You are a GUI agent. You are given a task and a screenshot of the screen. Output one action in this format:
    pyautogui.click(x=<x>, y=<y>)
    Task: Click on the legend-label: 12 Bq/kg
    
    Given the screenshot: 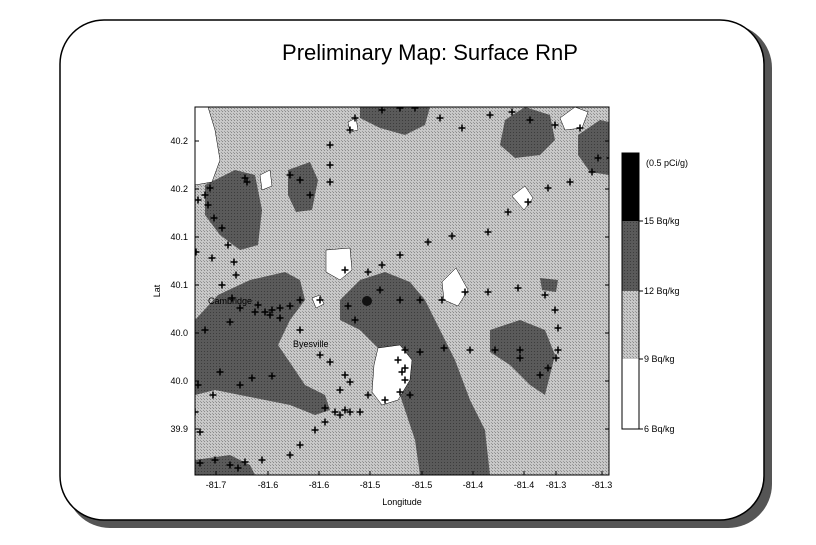 What is the action you would take?
    pyautogui.click(x=662, y=291)
    